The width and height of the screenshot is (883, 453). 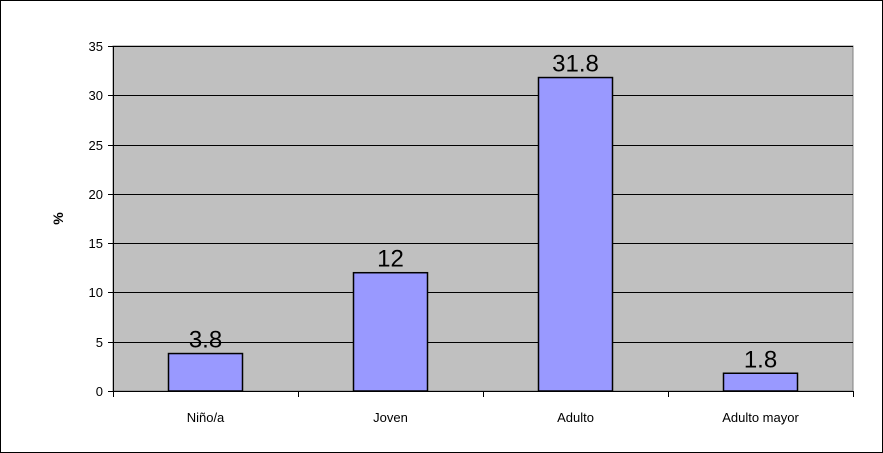 I want to click on x-tick-labels: Niño/a Joven Adulto Adulto mayor, so click(x=493, y=417).